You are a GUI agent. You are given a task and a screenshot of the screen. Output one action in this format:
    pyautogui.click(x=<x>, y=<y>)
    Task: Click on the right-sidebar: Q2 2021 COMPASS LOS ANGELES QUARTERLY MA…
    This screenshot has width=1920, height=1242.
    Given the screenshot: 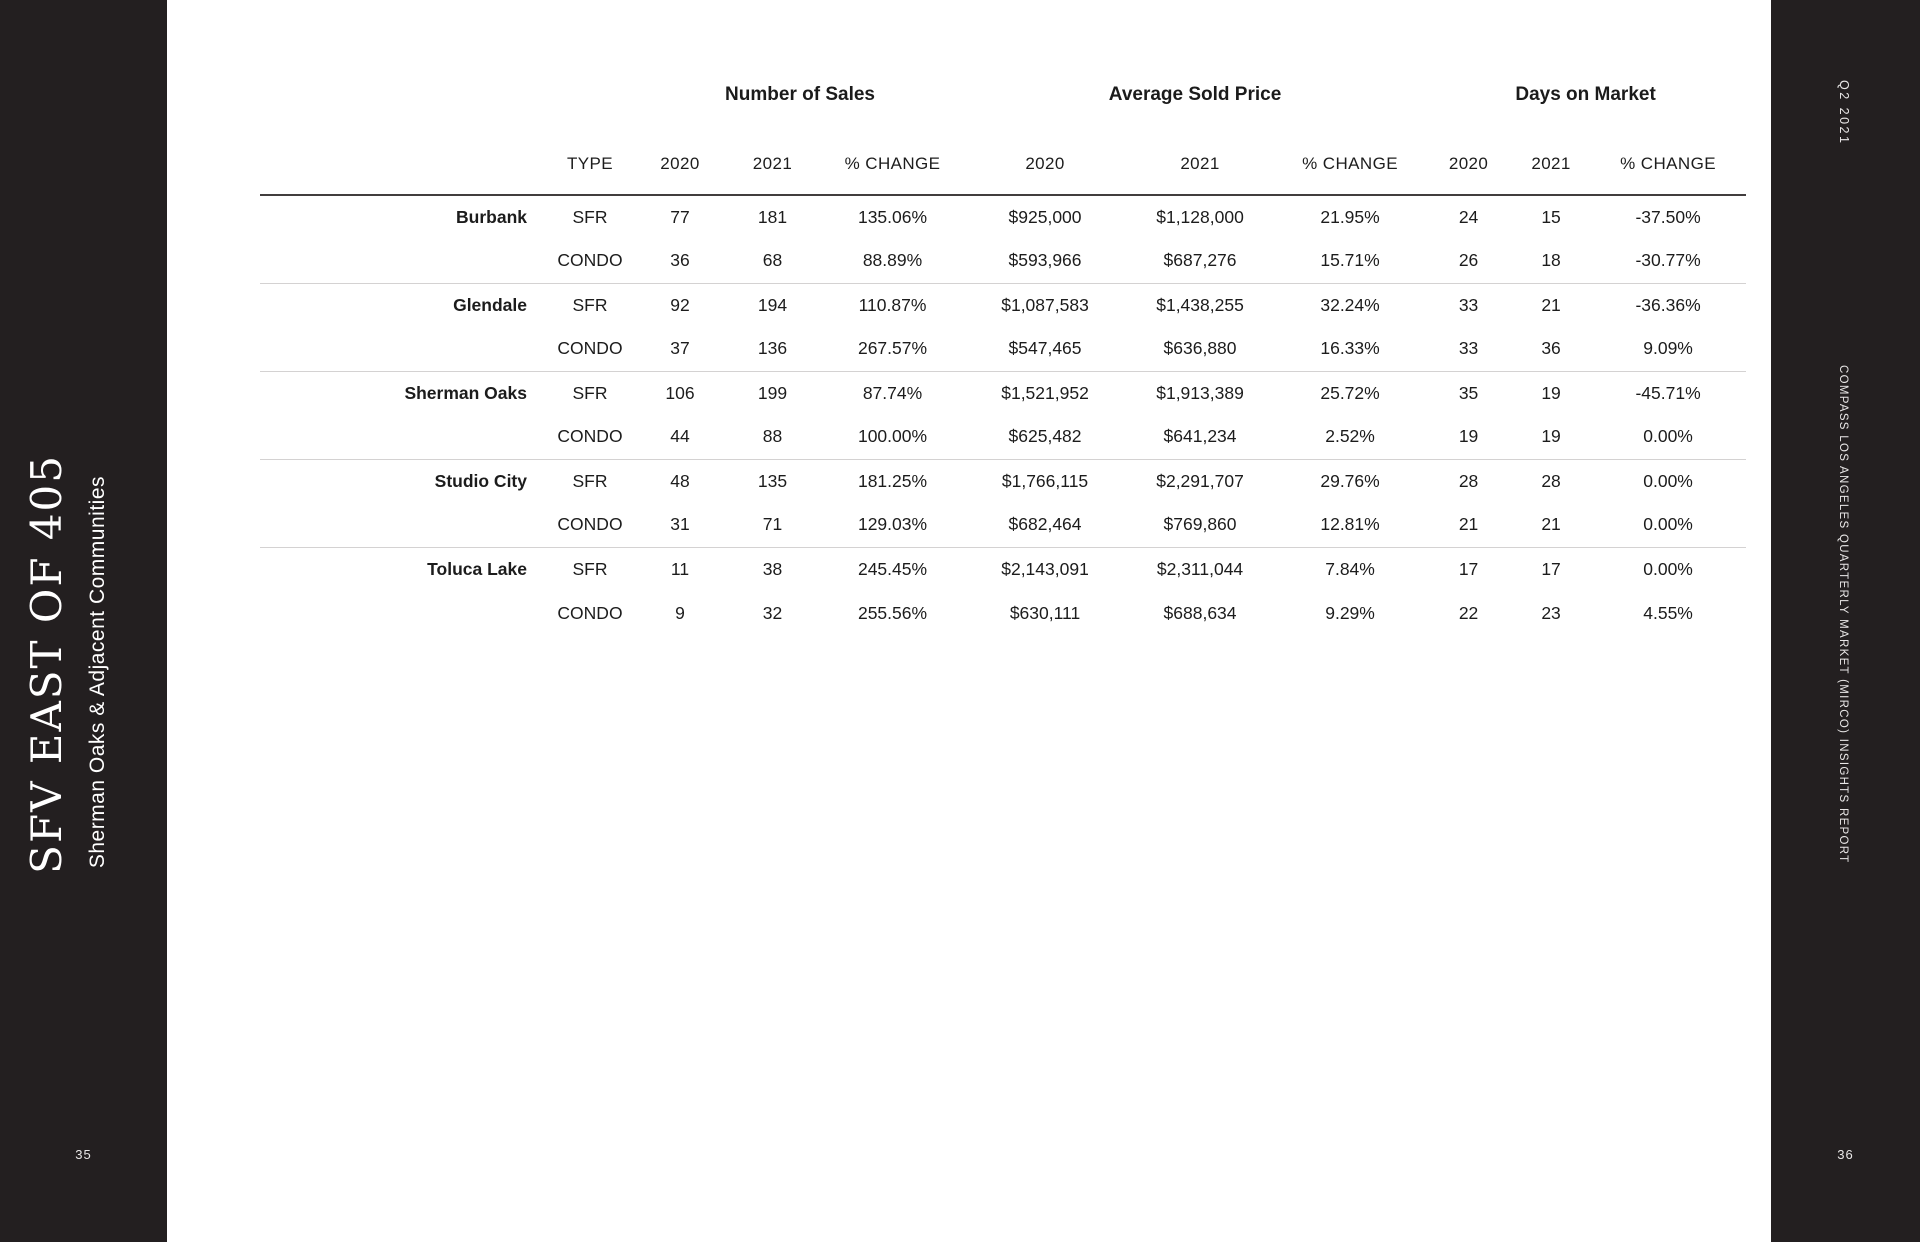 What is the action you would take?
    pyautogui.click(x=1845, y=621)
    